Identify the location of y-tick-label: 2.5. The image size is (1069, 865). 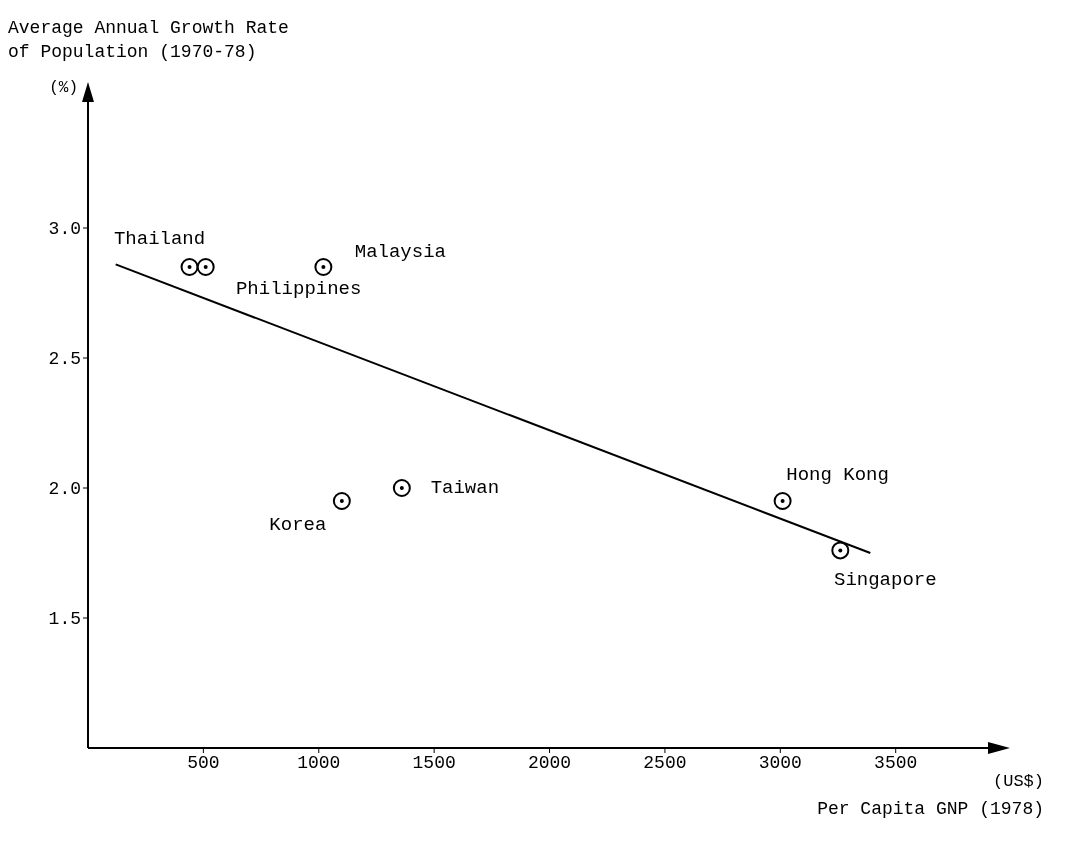
(64, 359).